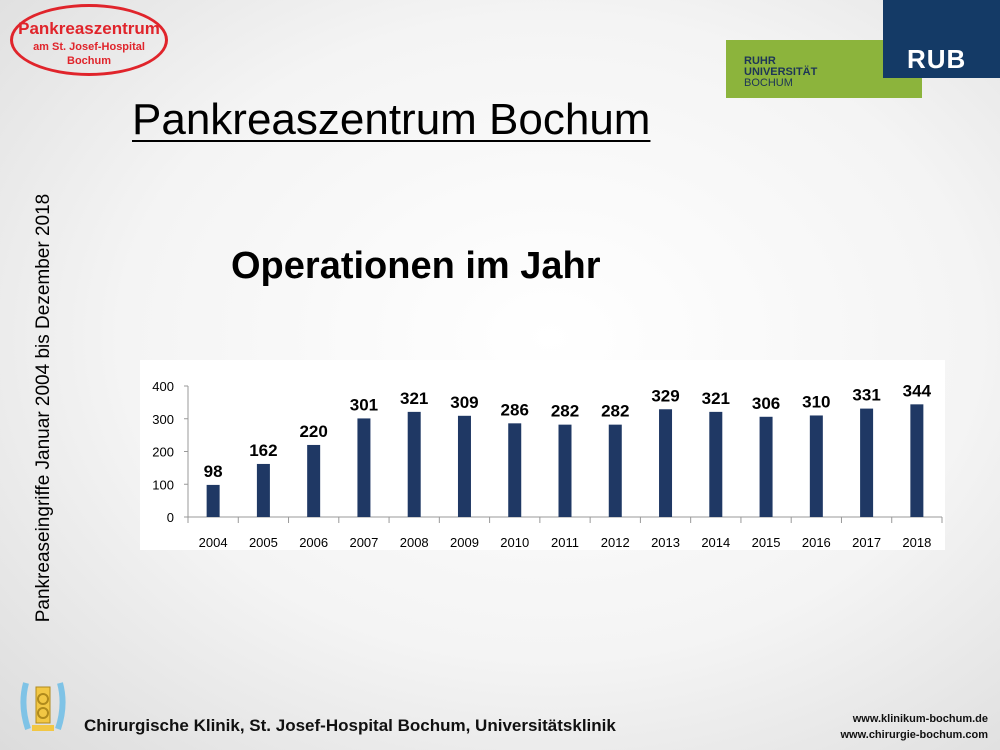 This screenshot has height=750, width=1000. I want to click on x-tick-label-2017: 2017, so click(866, 542).